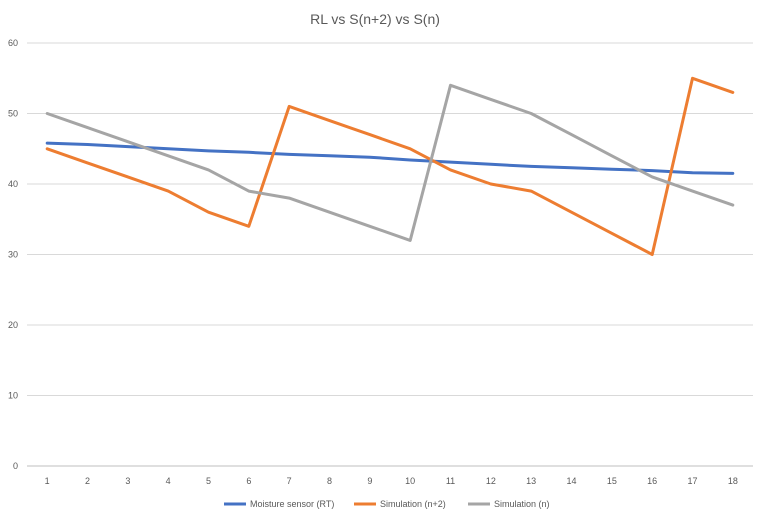 The height and width of the screenshot is (518, 764). I want to click on y-axis-ticks: 0 10 20 30 40 50 60, so click(13, 254).